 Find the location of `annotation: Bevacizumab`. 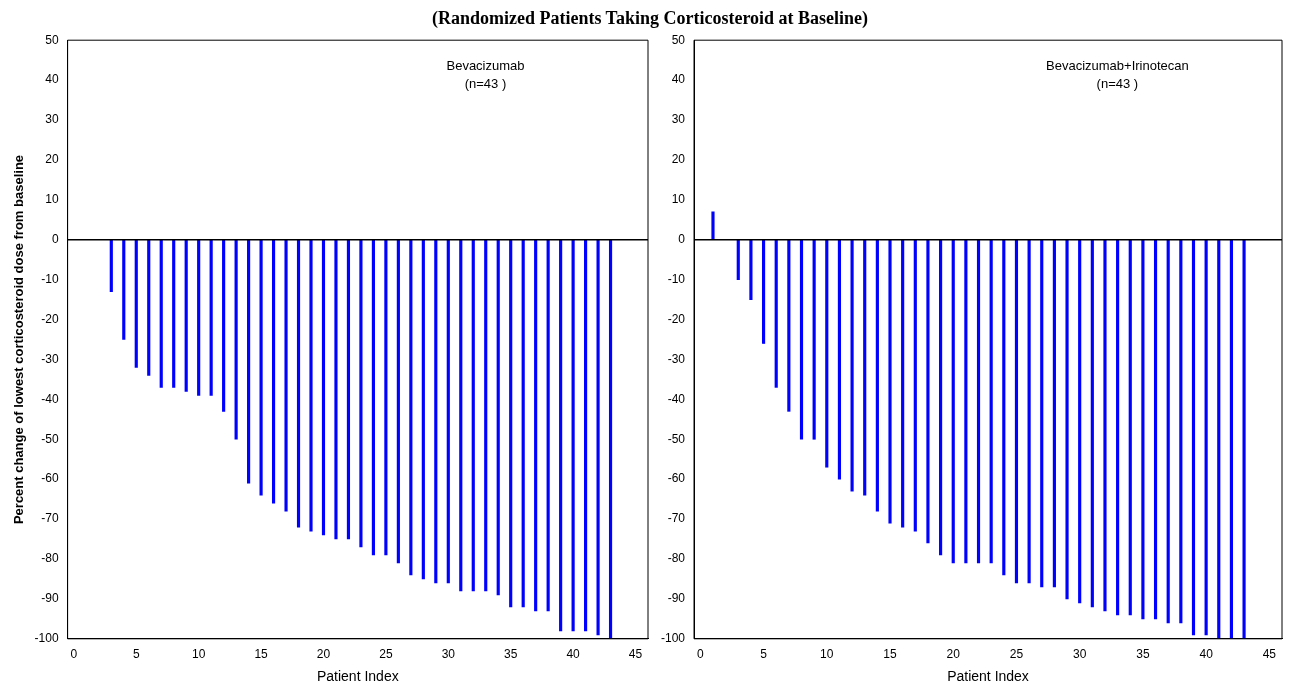

annotation: Bevacizumab is located at coordinates (485, 66).